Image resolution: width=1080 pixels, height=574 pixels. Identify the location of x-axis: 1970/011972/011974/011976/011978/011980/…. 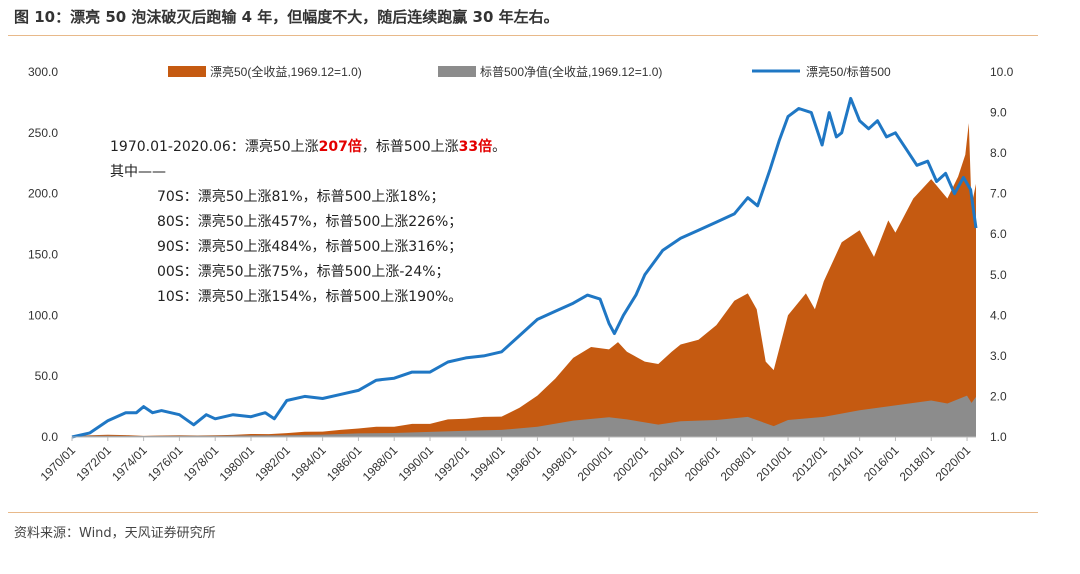
(506, 460).